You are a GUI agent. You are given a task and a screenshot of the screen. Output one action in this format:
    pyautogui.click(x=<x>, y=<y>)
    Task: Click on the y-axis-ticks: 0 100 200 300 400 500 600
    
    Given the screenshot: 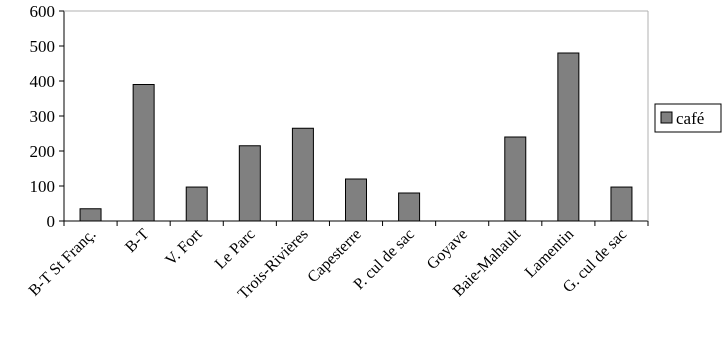 What is the action you would take?
    pyautogui.click(x=47, y=116)
    